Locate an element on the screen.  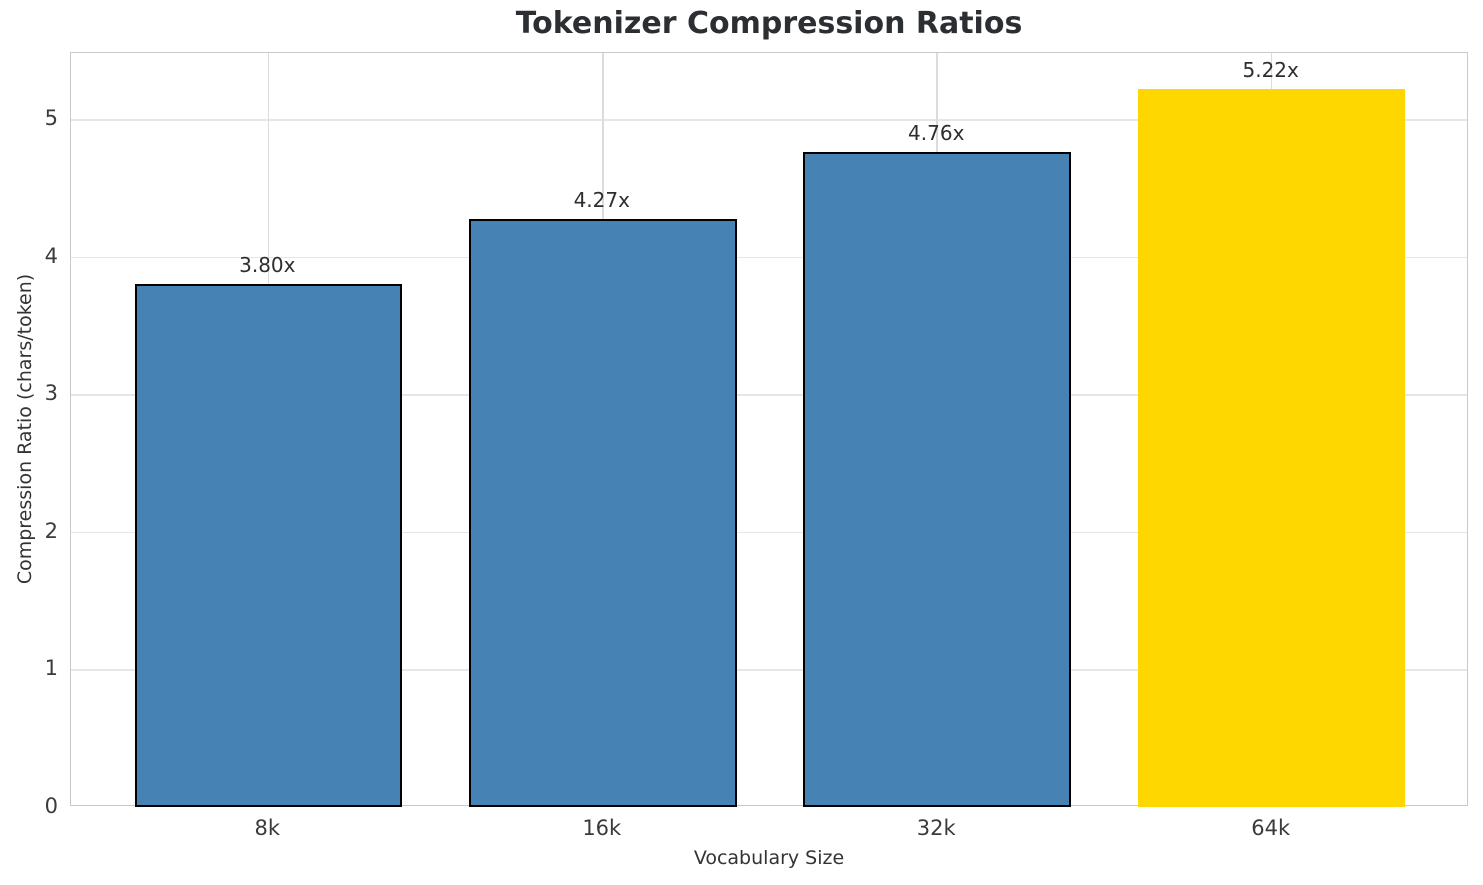
x-axis-label: Vocabulary Size is located at coordinates (769, 858).